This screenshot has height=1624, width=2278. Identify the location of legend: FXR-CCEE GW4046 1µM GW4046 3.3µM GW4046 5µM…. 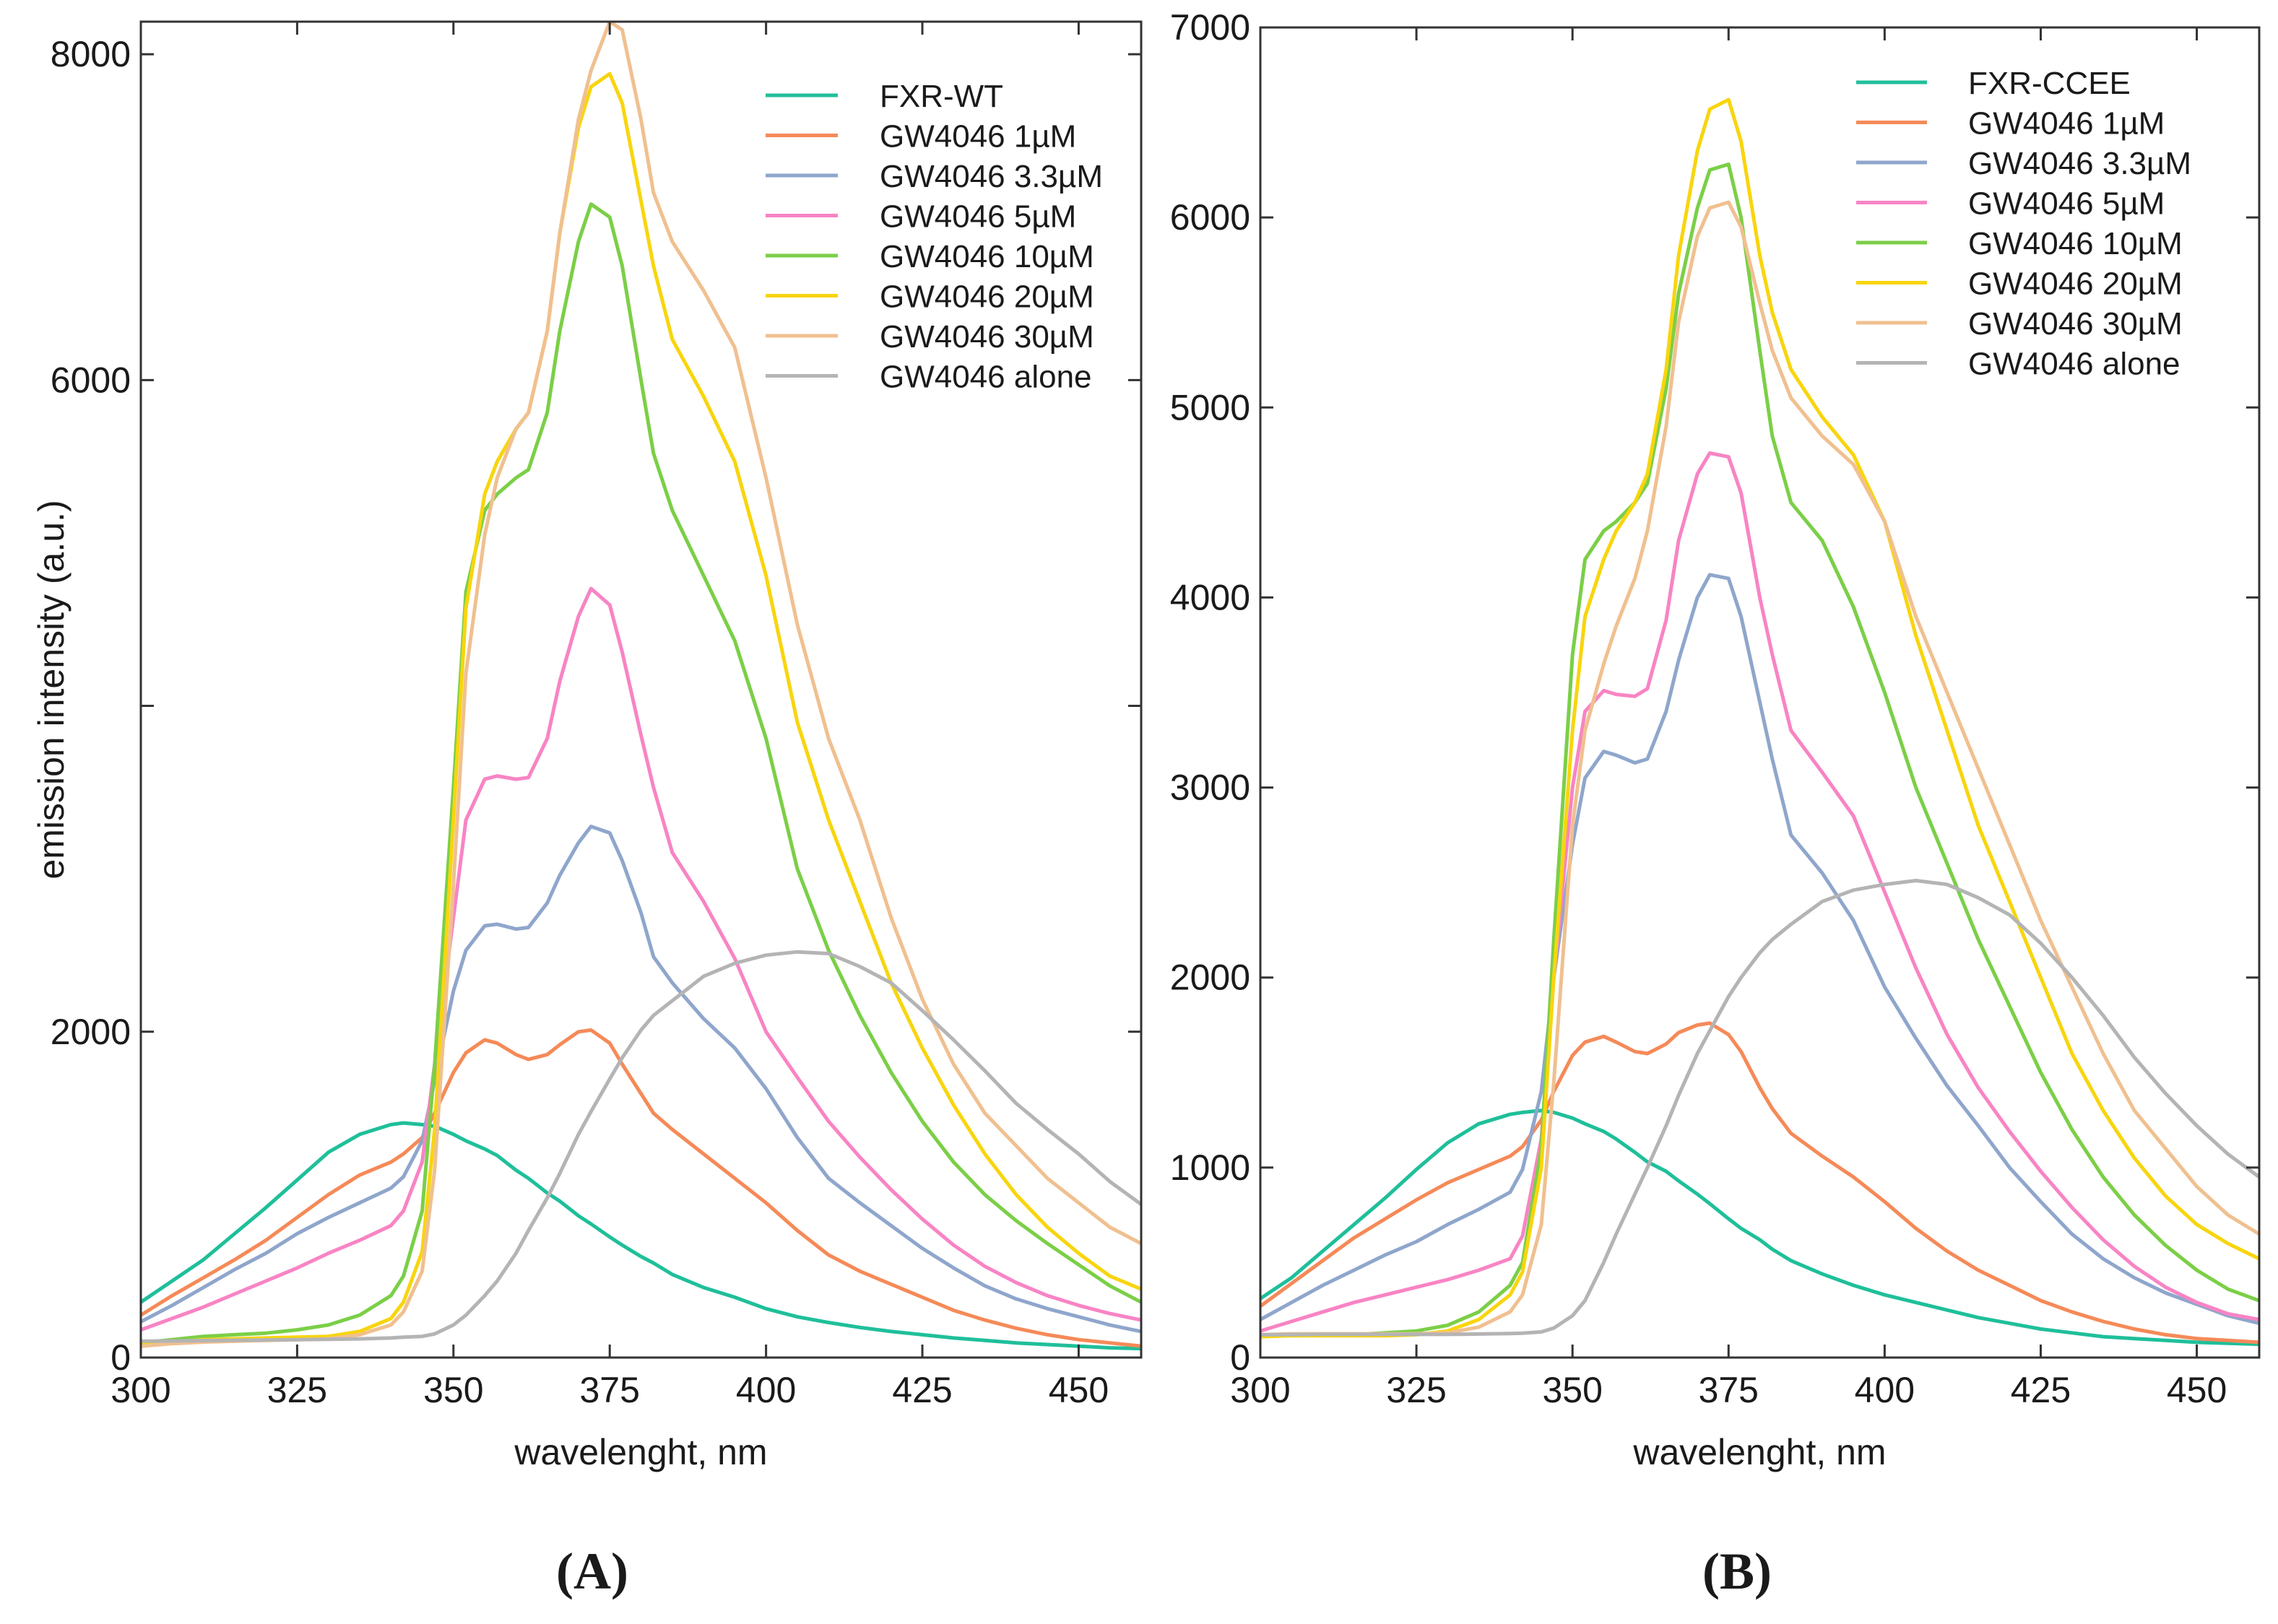
(2023, 224).